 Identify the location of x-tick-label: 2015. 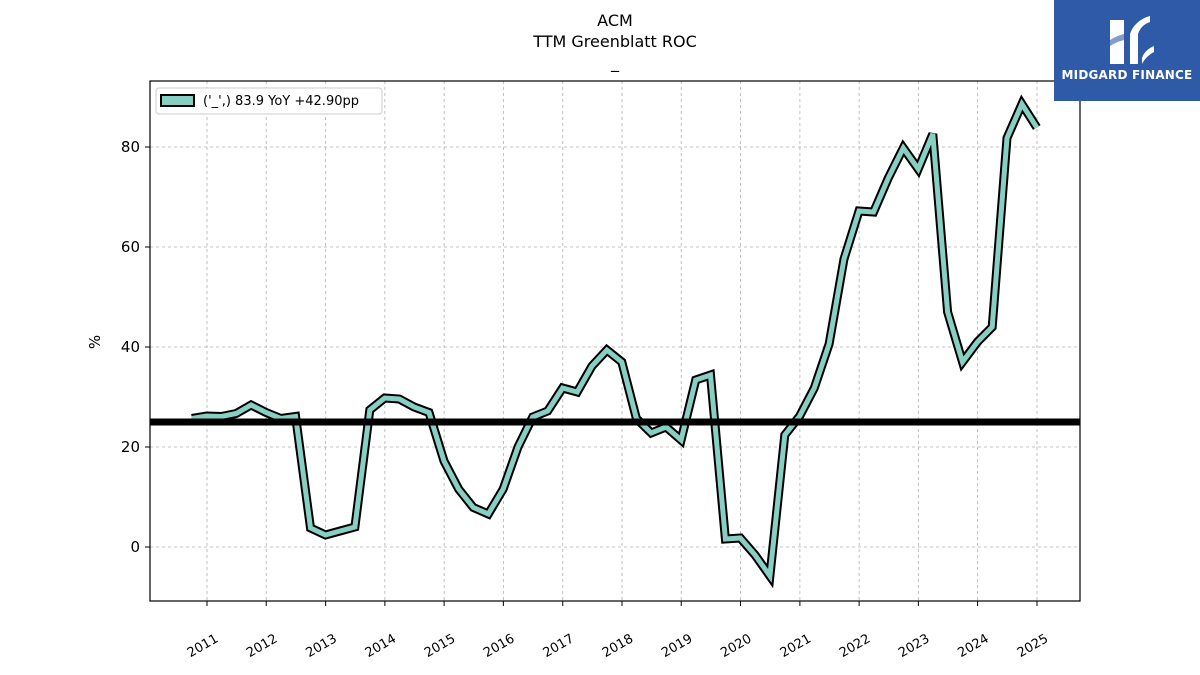
(440, 646).